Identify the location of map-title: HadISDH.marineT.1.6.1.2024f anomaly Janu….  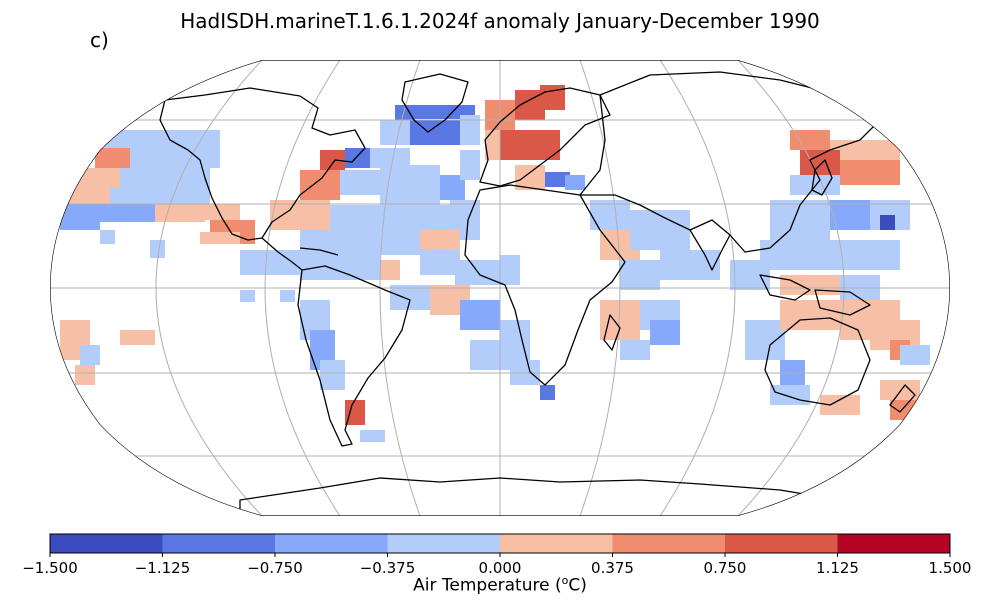
(500, 21).